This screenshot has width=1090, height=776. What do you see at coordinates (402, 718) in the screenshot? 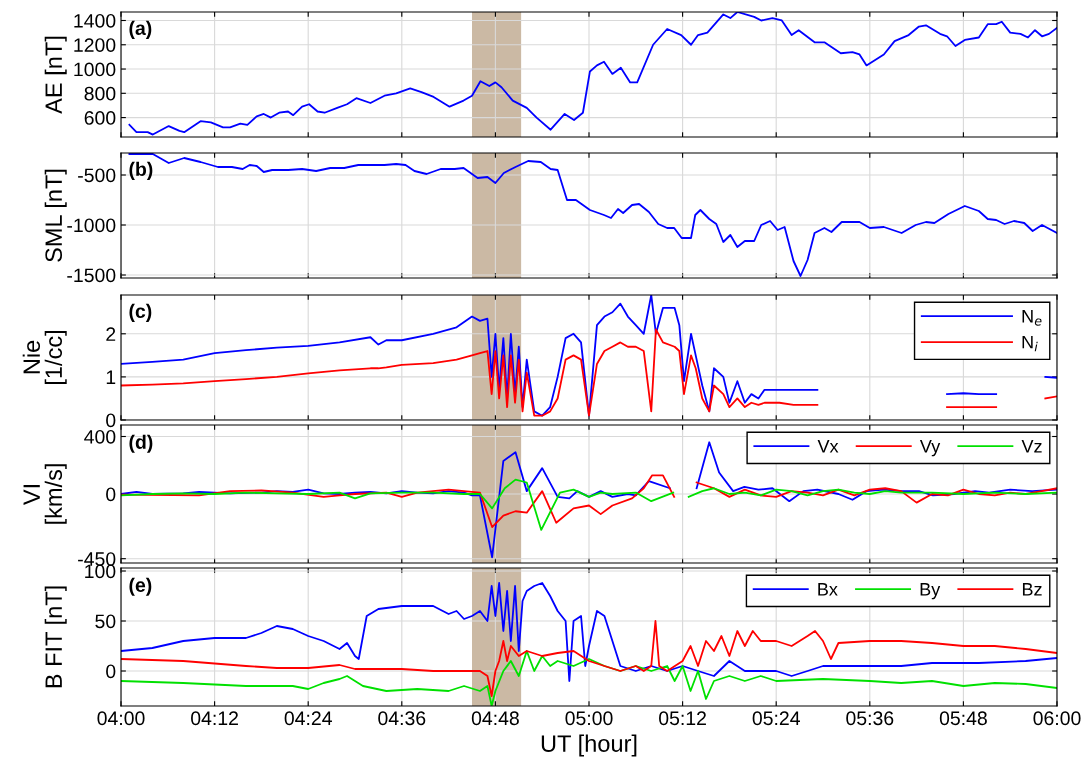
I see `x-tick-label: 04:36` at bounding box center [402, 718].